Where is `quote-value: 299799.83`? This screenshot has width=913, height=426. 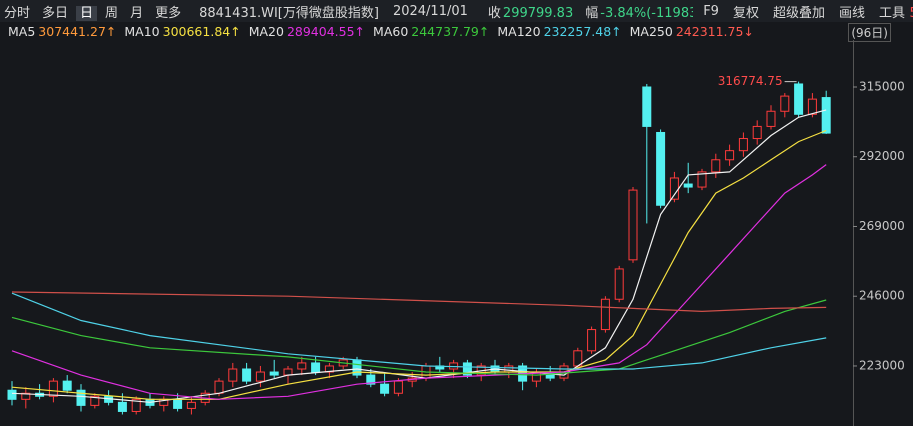
quote-value: 299799.83 is located at coordinates (538, 13).